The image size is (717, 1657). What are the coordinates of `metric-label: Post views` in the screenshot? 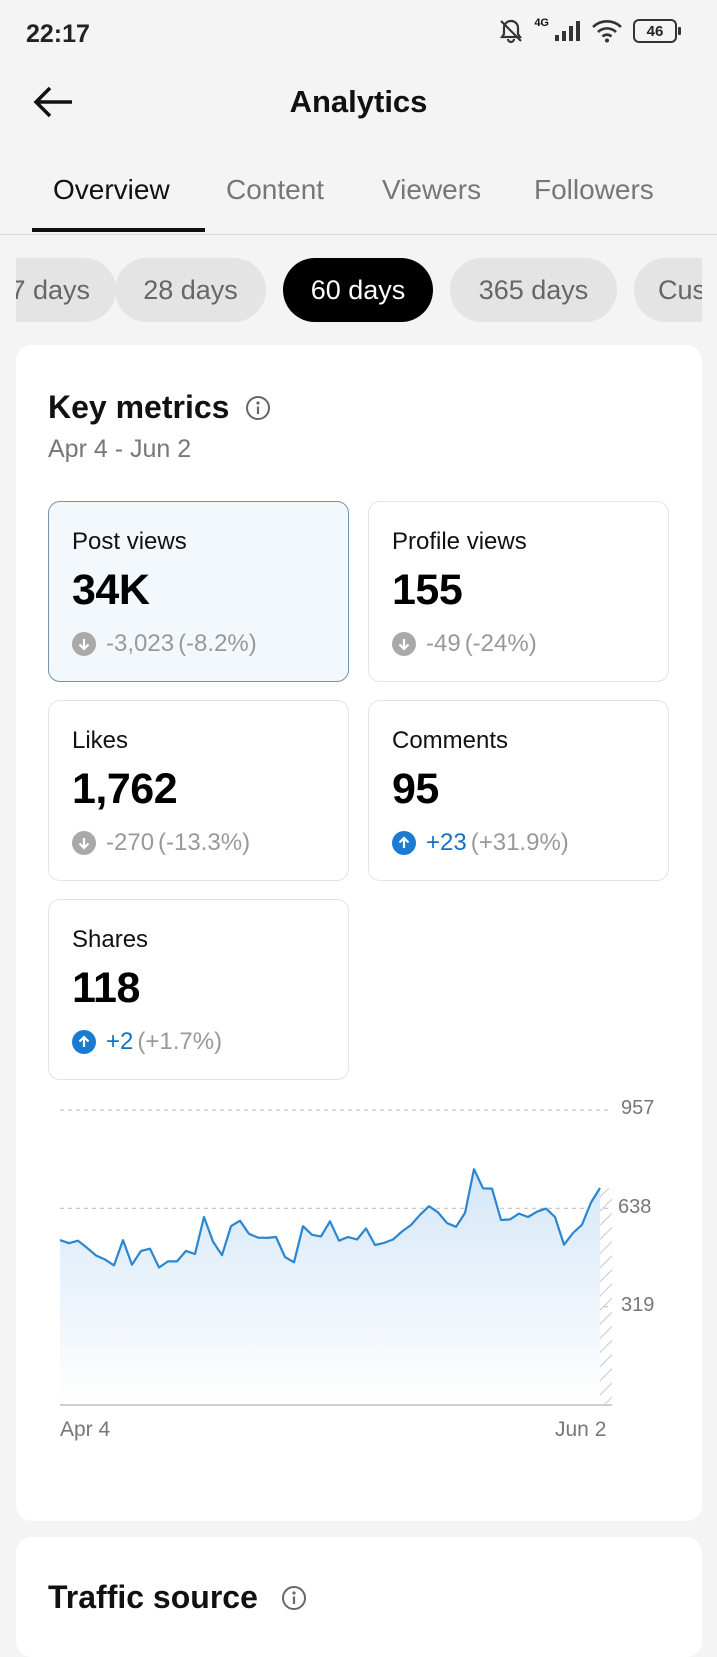 It's located at (129, 541).